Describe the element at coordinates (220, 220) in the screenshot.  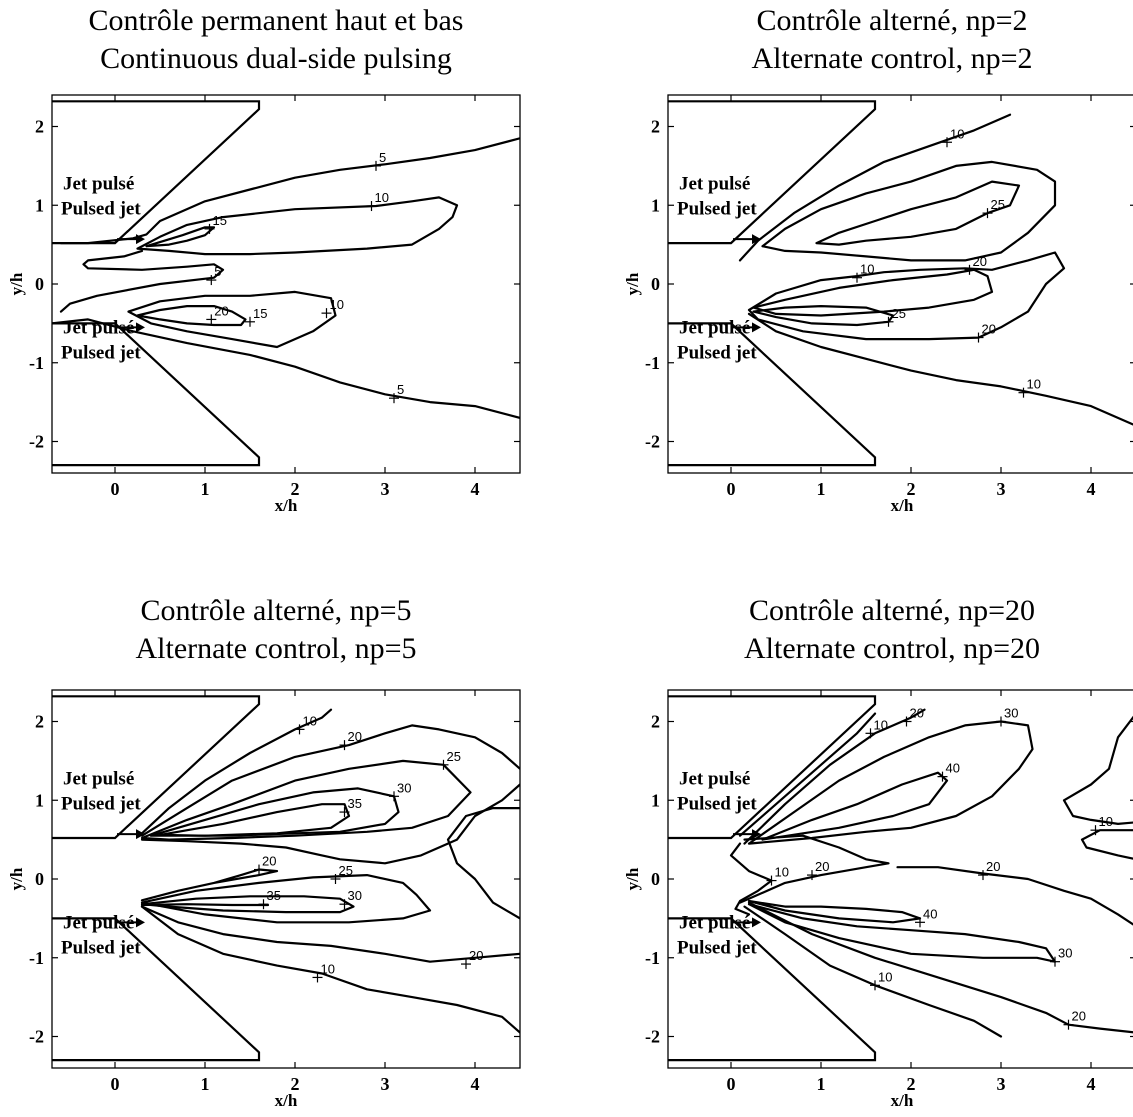
I see `contour-level-label: 15` at that location.